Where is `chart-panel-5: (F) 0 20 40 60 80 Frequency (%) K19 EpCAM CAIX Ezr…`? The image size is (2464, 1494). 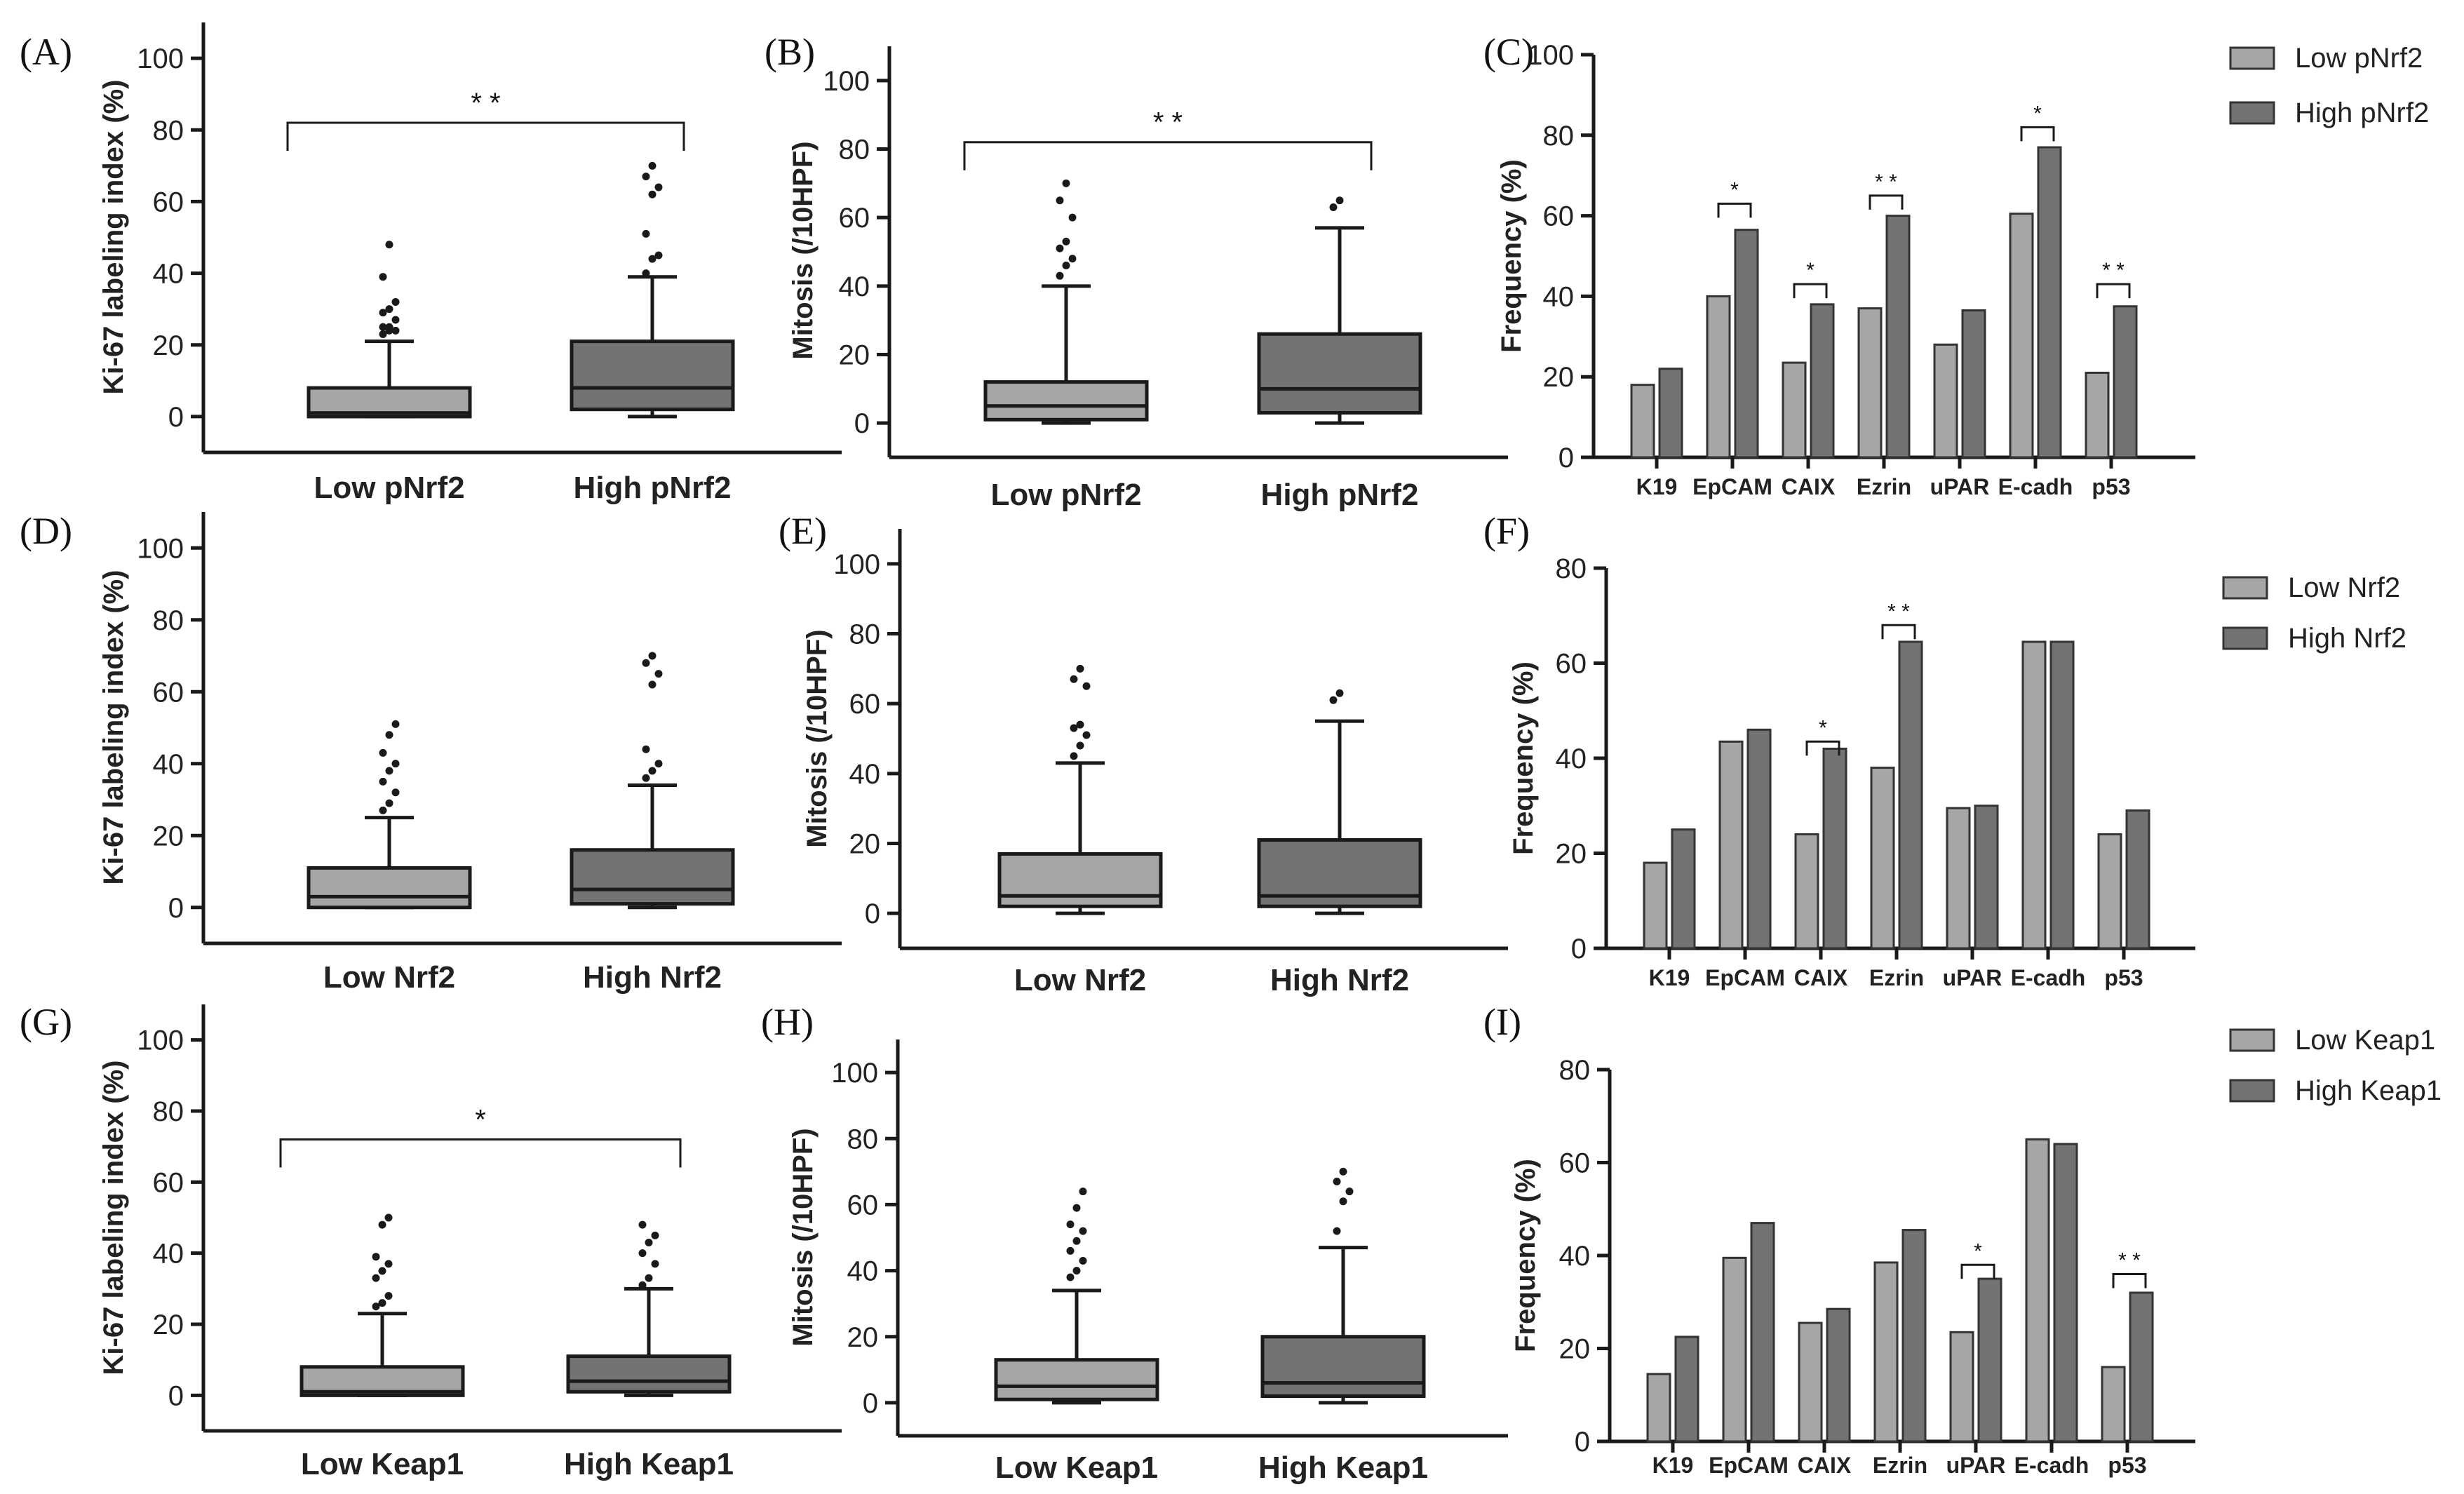 chart-panel-5: (F) 0 20 40 60 80 Frequency (%) K19 EpCAM CAIX Ezr… is located at coordinates (1944, 750).